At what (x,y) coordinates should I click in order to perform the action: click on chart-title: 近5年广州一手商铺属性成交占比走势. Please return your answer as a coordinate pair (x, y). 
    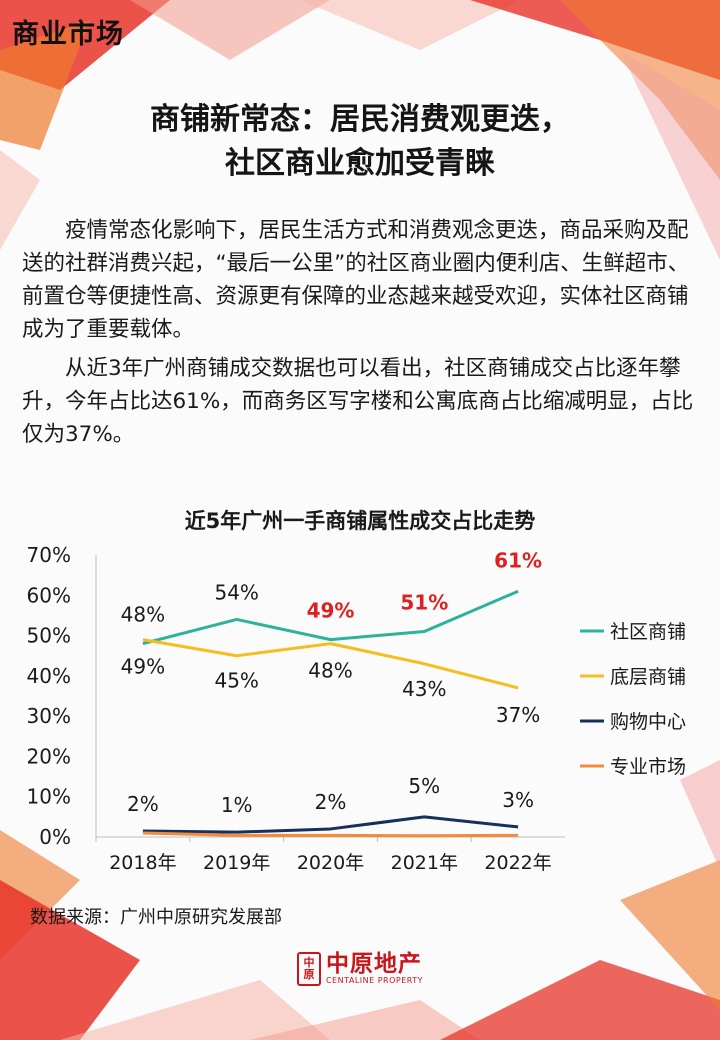
    Looking at the image, I should click on (360, 521).